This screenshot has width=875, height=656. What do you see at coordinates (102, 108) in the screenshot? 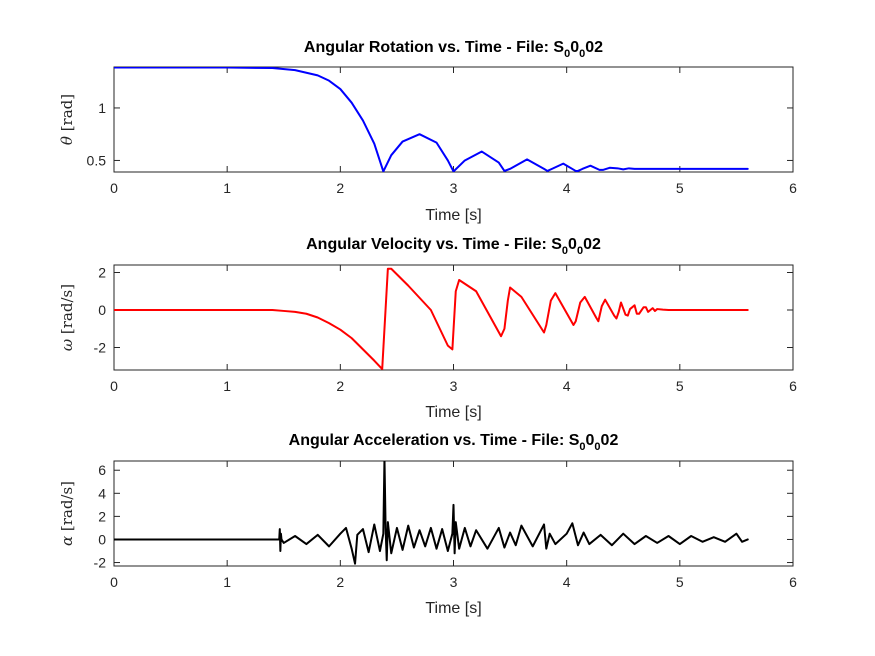
I see `y-tick-label: 1` at bounding box center [102, 108].